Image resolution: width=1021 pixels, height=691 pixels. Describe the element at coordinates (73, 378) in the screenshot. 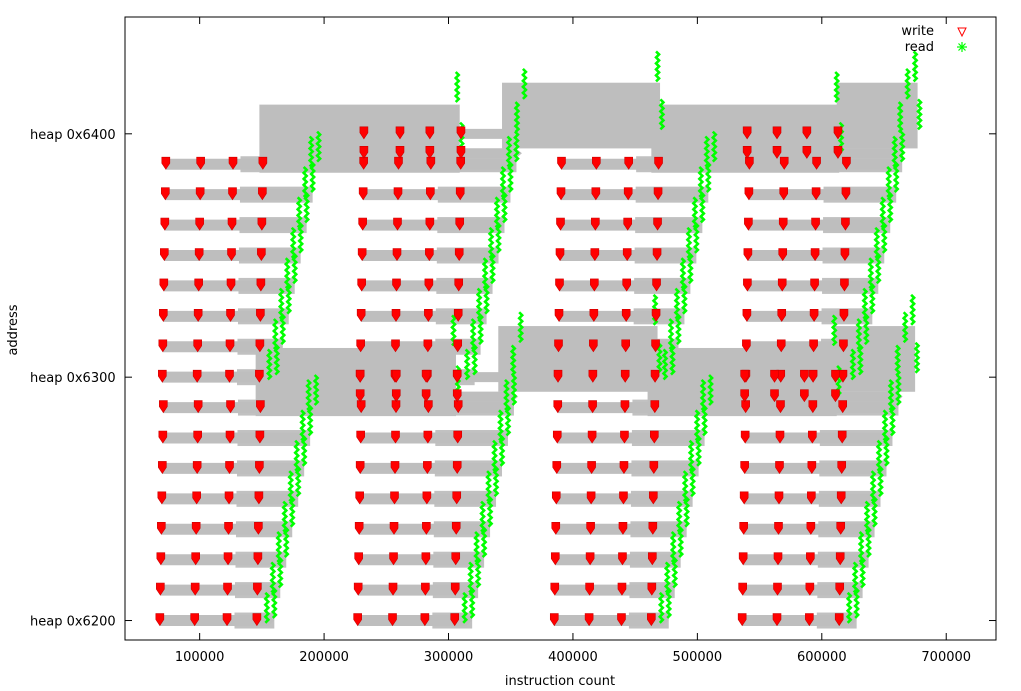

I see `y-tick-label: heap 0x6300` at that location.